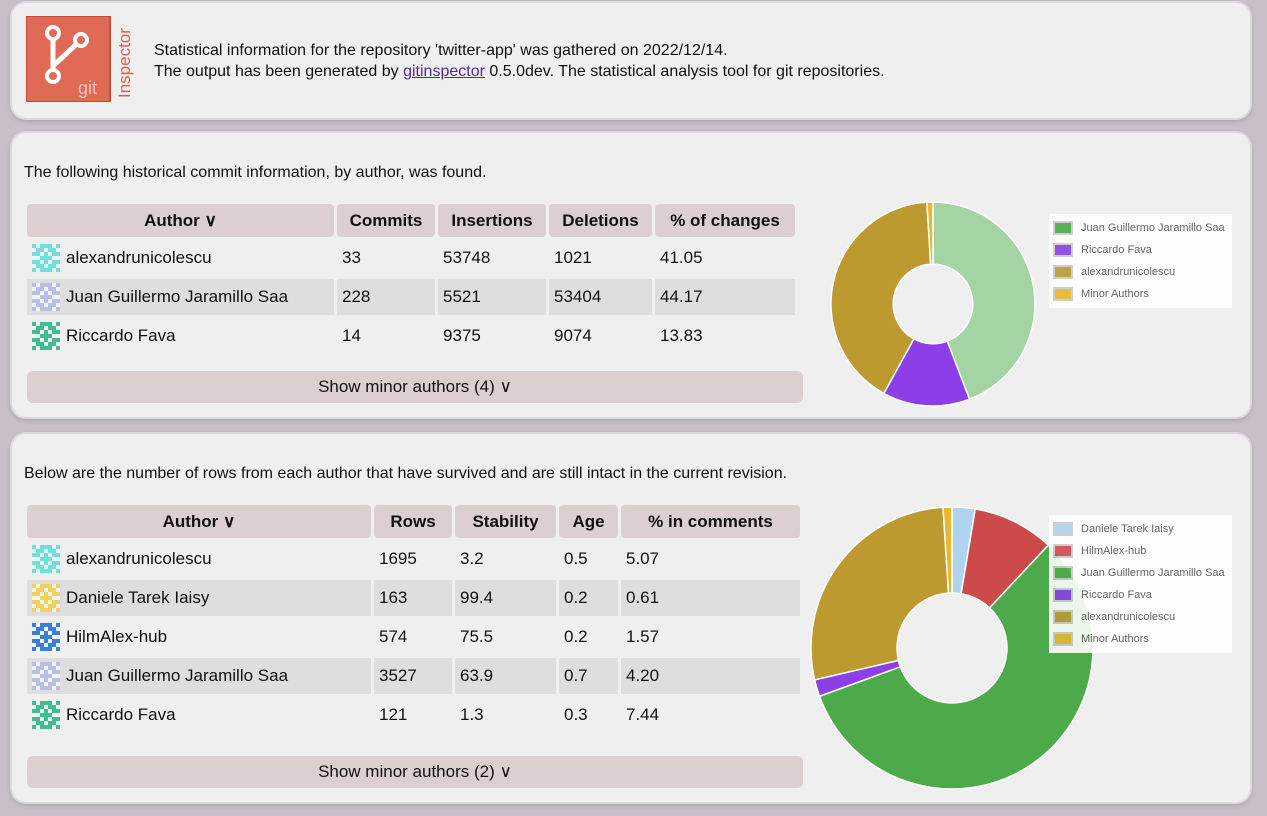 The width and height of the screenshot is (1267, 816). I want to click on cell-deletions: 9074, so click(573, 335).